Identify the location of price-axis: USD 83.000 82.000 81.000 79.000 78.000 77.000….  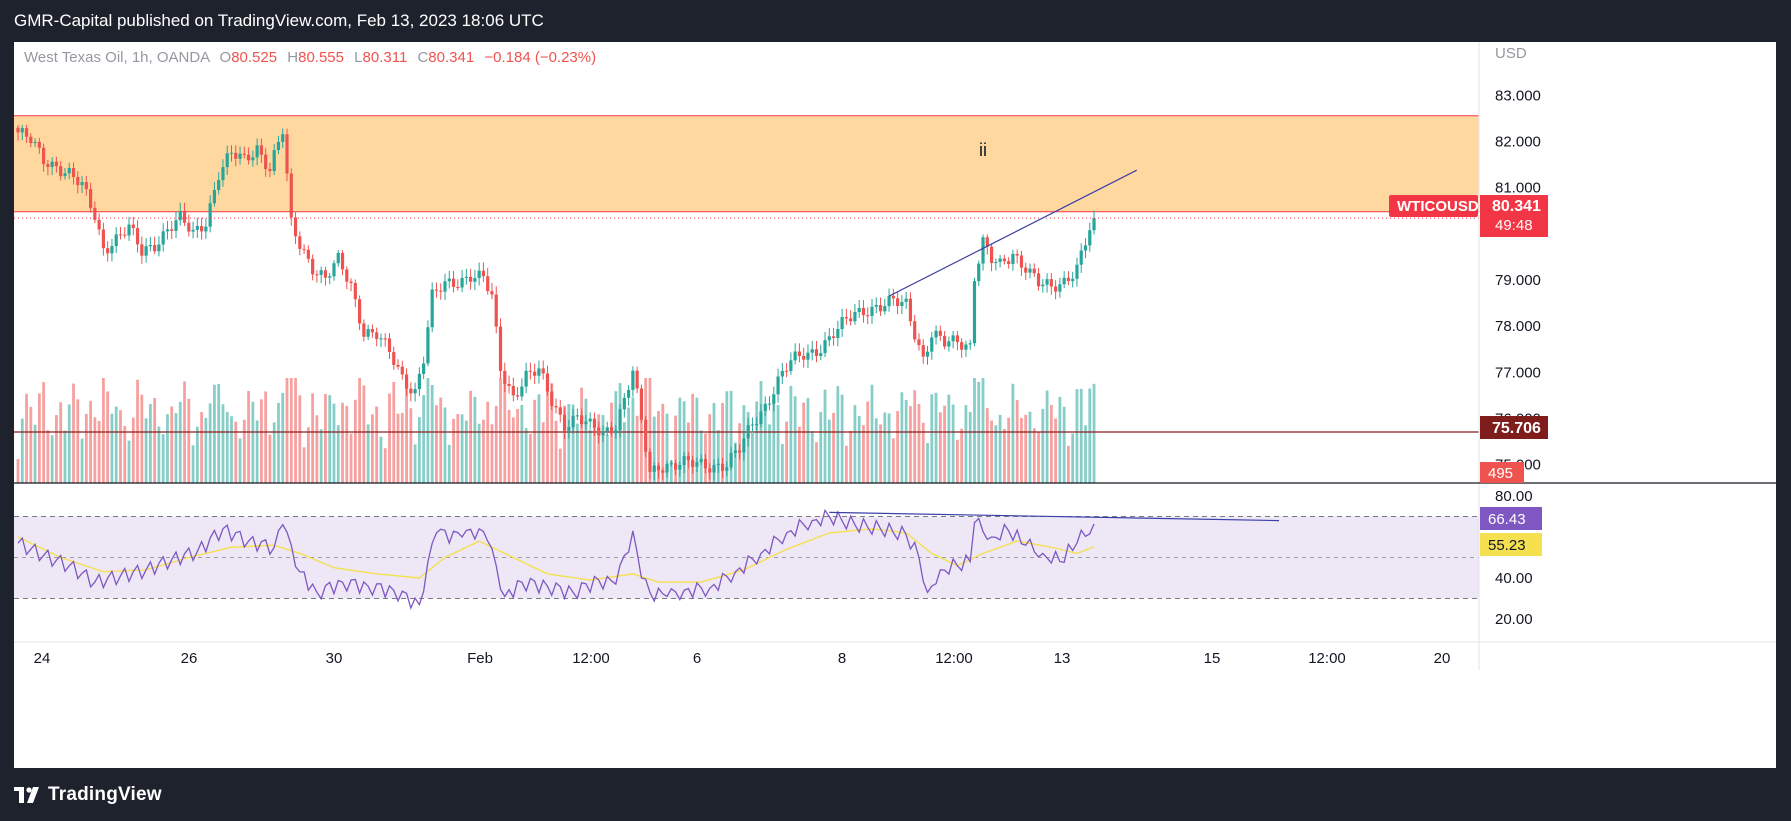
(1518, 259).